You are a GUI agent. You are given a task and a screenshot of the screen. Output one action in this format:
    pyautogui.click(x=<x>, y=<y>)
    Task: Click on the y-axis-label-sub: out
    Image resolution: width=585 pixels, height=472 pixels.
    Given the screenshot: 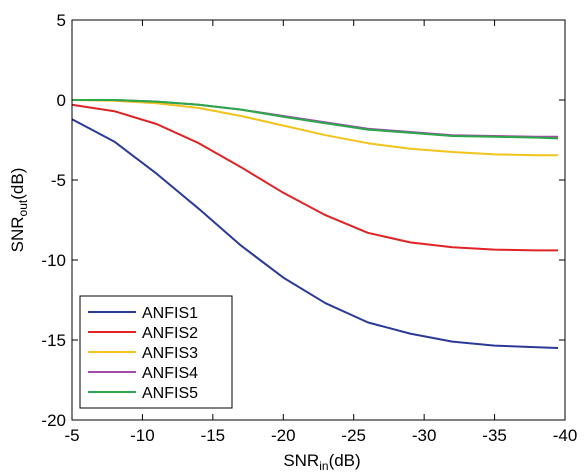 What is the action you would take?
    pyautogui.click(x=23, y=207)
    